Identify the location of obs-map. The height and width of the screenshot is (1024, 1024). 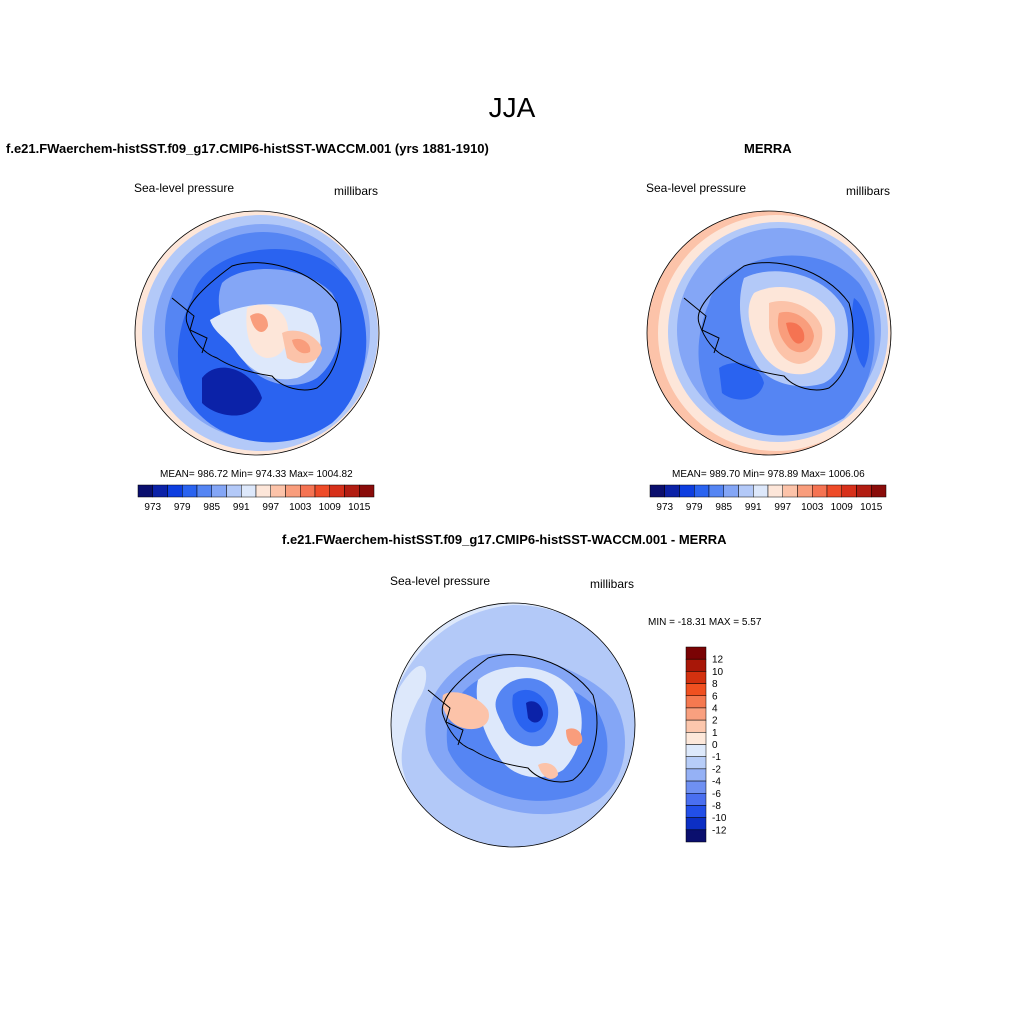
(769, 333).